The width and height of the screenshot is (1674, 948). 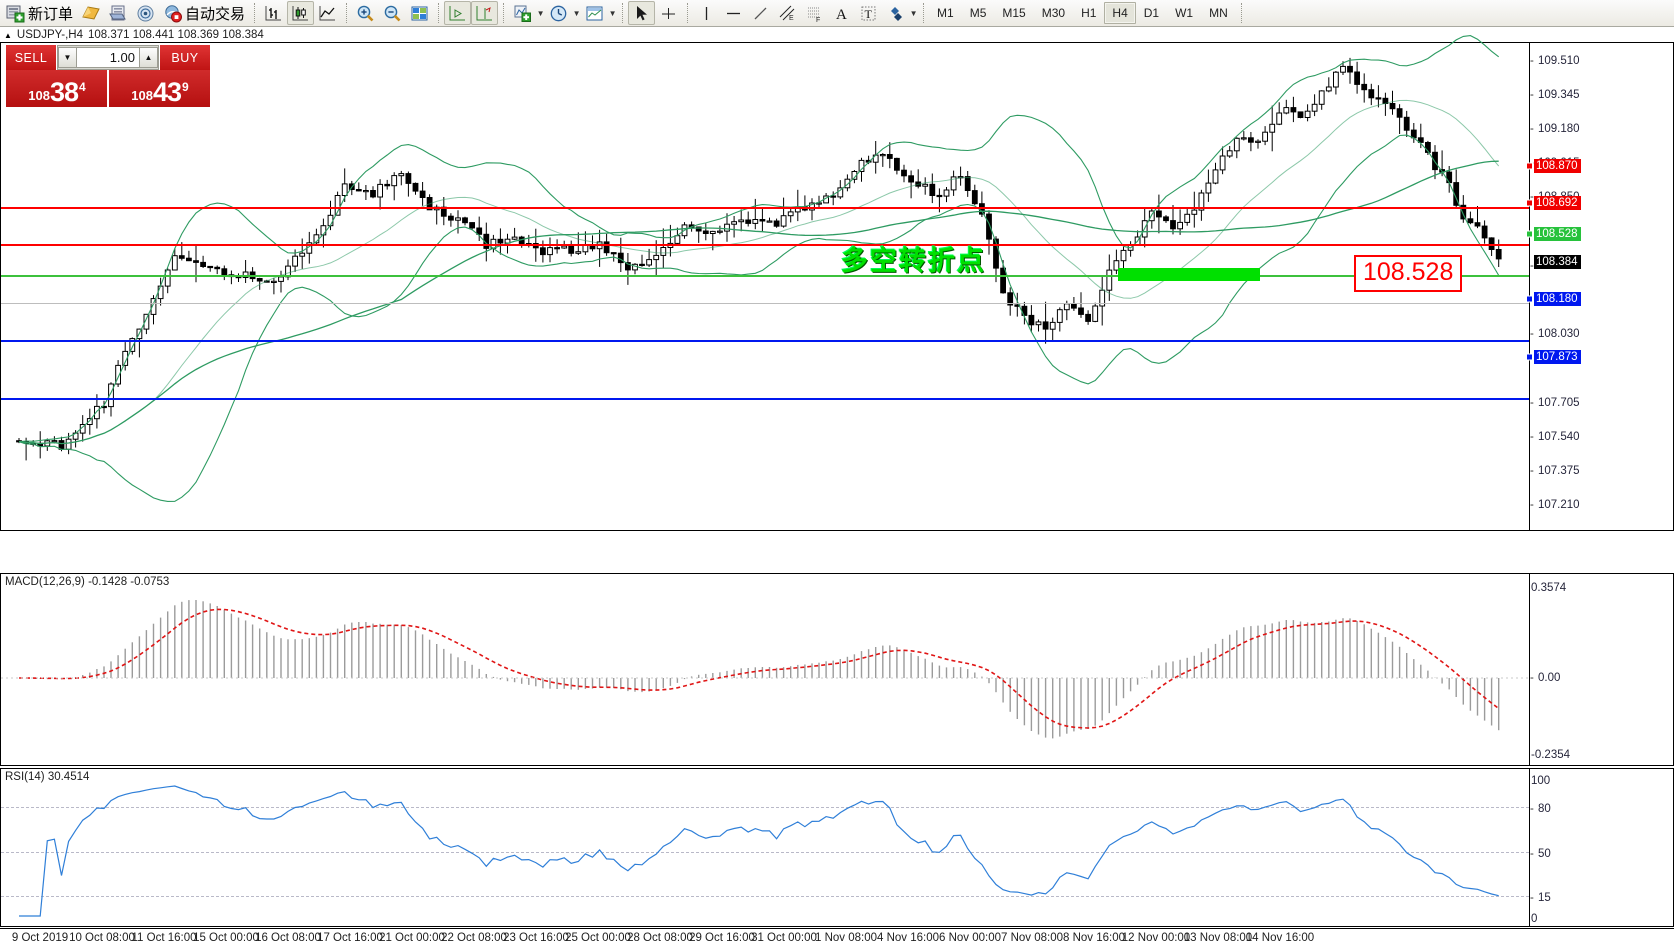 What do you see at coordinates (1089, 13) in the screenshot?
I see `timeframe-h1: H1` at bounding box center [1089, 13].